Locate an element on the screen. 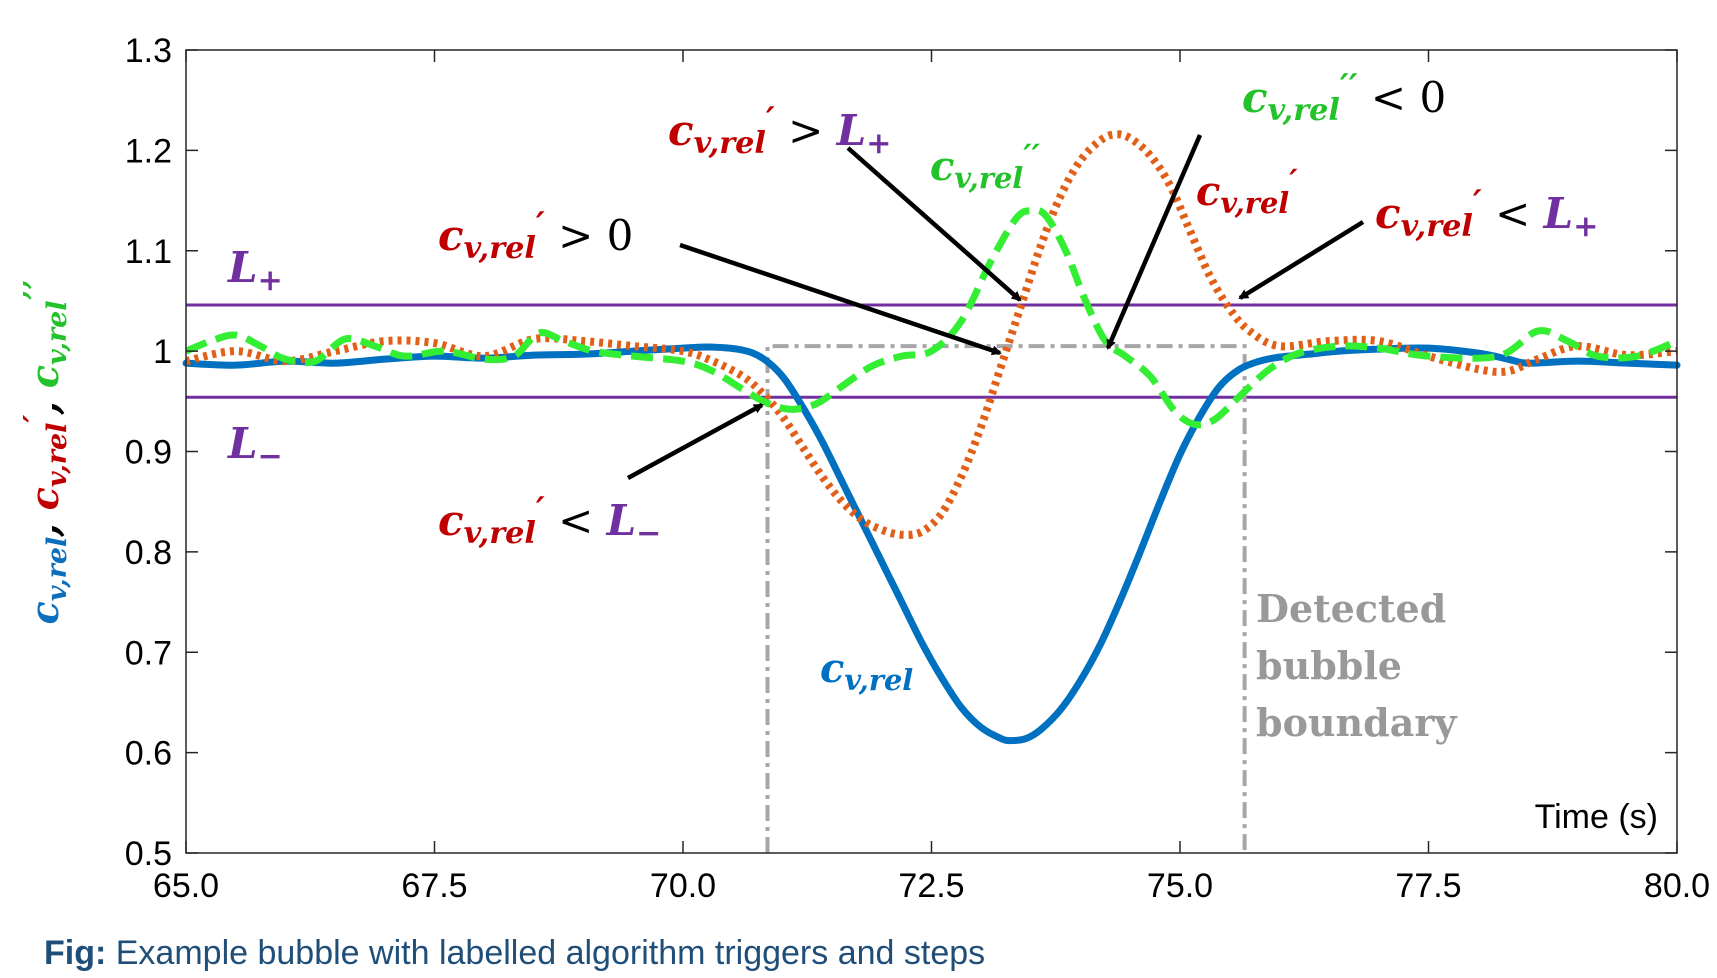 Image resolution: width=1717 pixels, height=978 pixels. y-tick-label: 0.5 is located at coordinates (148, 854).